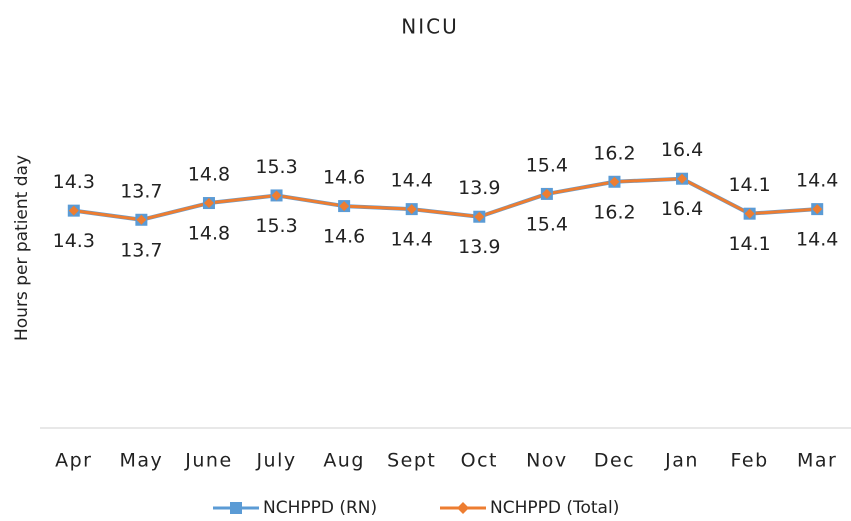 This screenshot has width=851, height=521. I want to click on series-line, so click(445, 199).